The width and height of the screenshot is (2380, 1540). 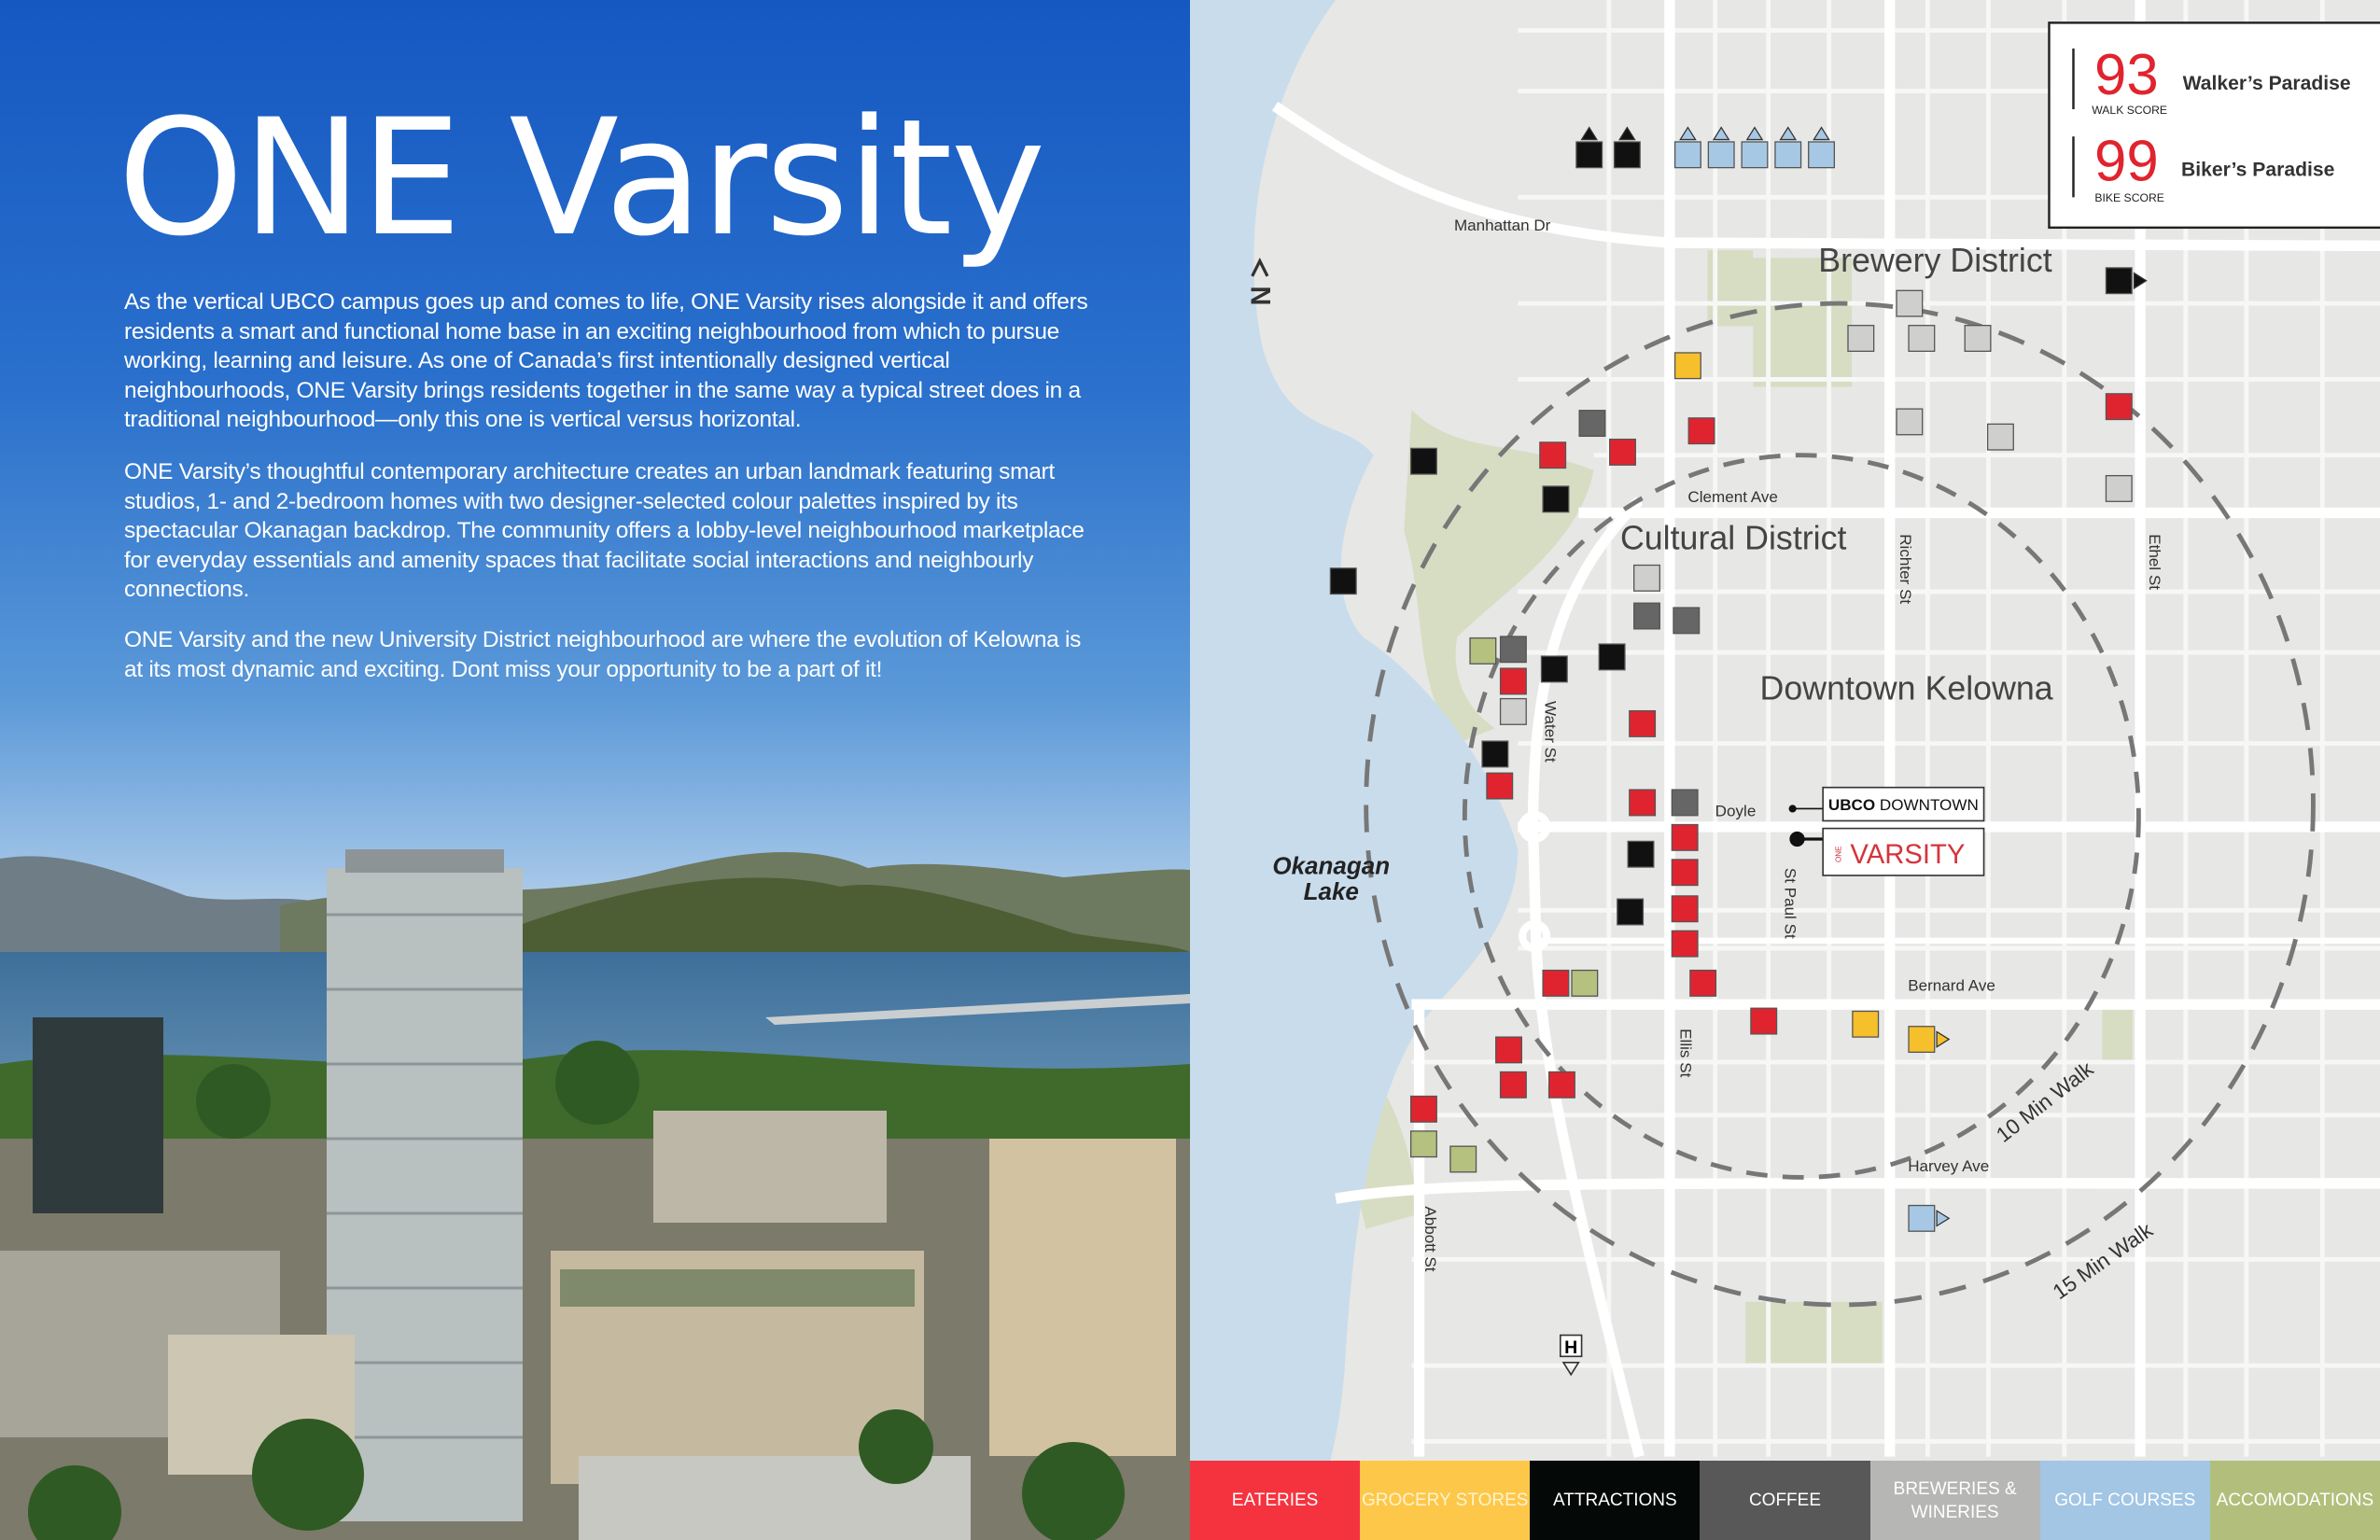 I want to click on bike-score-value: 99, so click(x=2126, y=161).